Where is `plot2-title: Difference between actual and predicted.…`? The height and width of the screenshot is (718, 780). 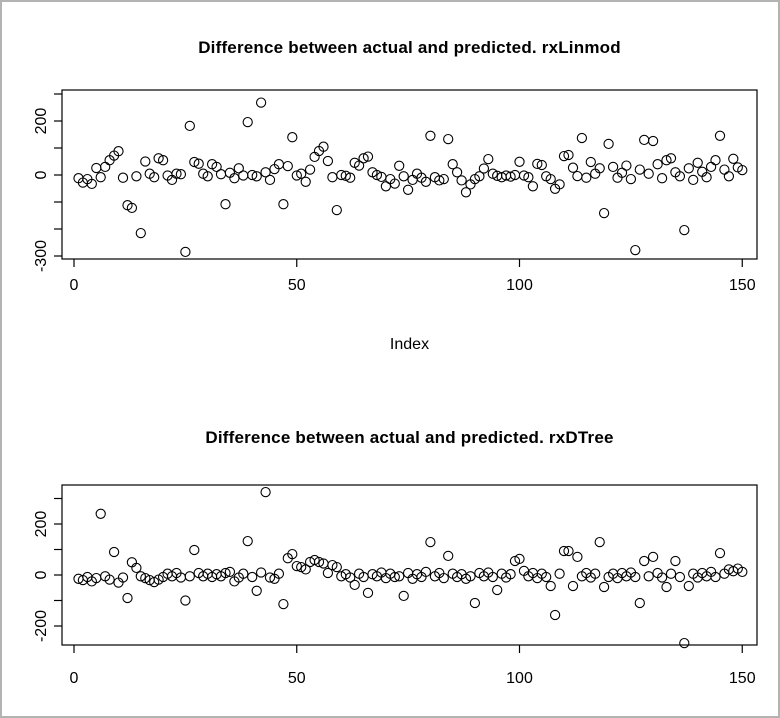
plot2-title: Difference between actual and predicted.… is located at coordinates (409, 437).